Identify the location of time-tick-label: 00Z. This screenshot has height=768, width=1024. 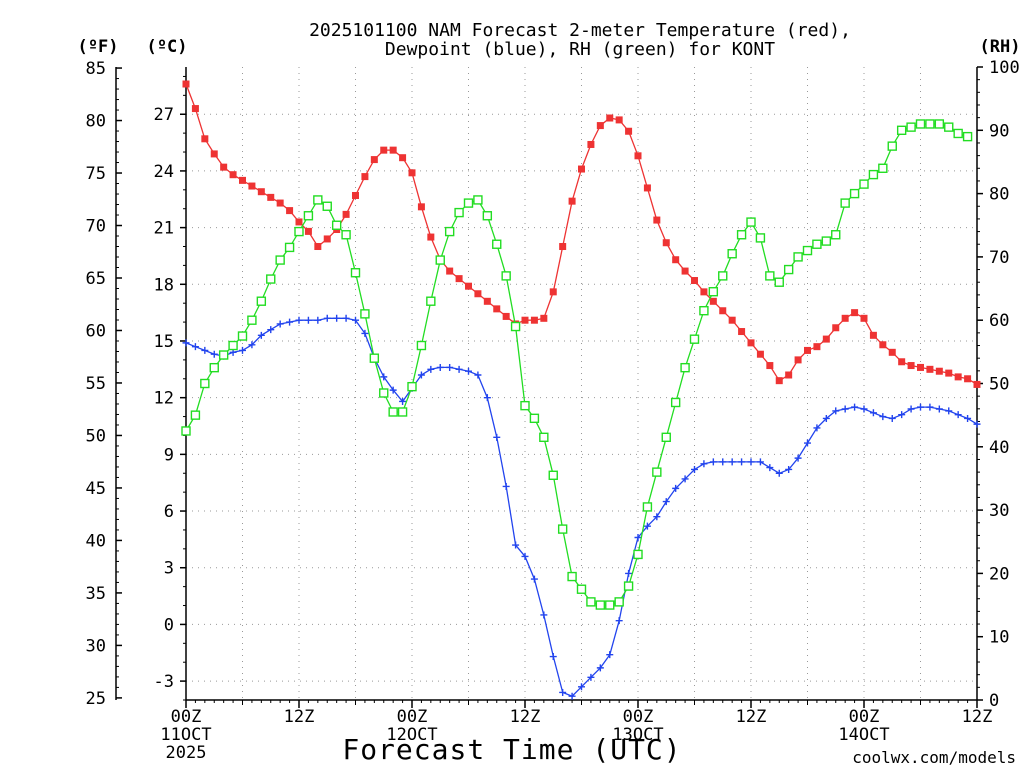
(186, 717).